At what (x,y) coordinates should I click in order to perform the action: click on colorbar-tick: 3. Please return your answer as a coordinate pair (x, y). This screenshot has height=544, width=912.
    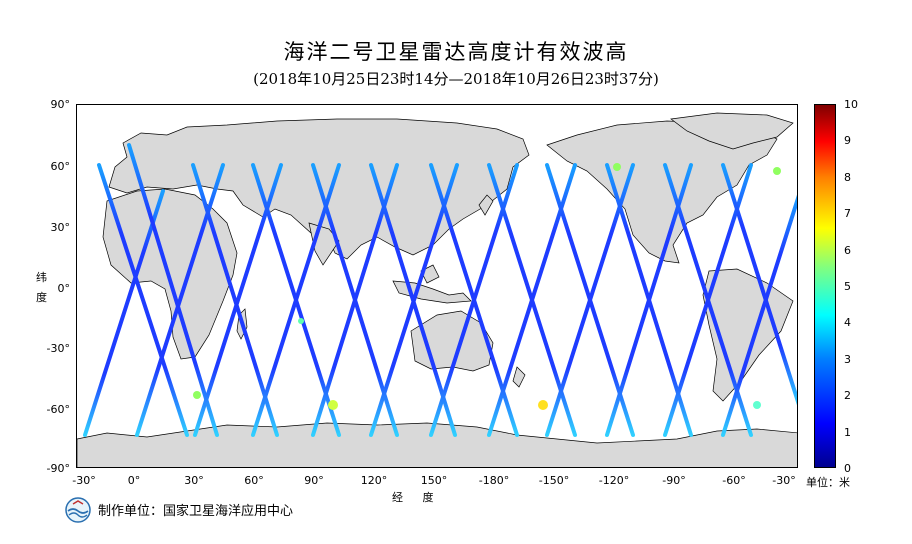
    Looking at the image, I should click on (847, 359).